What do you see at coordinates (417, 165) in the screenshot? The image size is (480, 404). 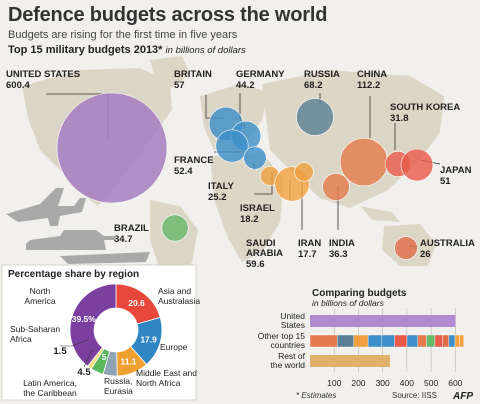 I see `bubble-japan` at bounding box center [417, 165].